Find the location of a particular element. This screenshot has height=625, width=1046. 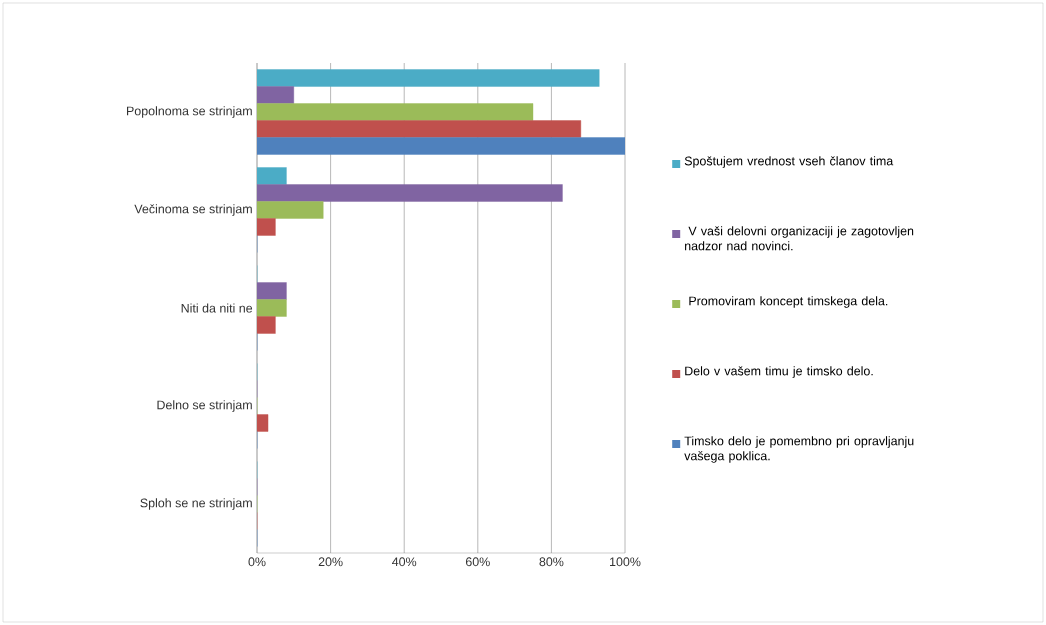

y-tick-label: Sploh se ne strinjam is located at coordinates (196, 504).